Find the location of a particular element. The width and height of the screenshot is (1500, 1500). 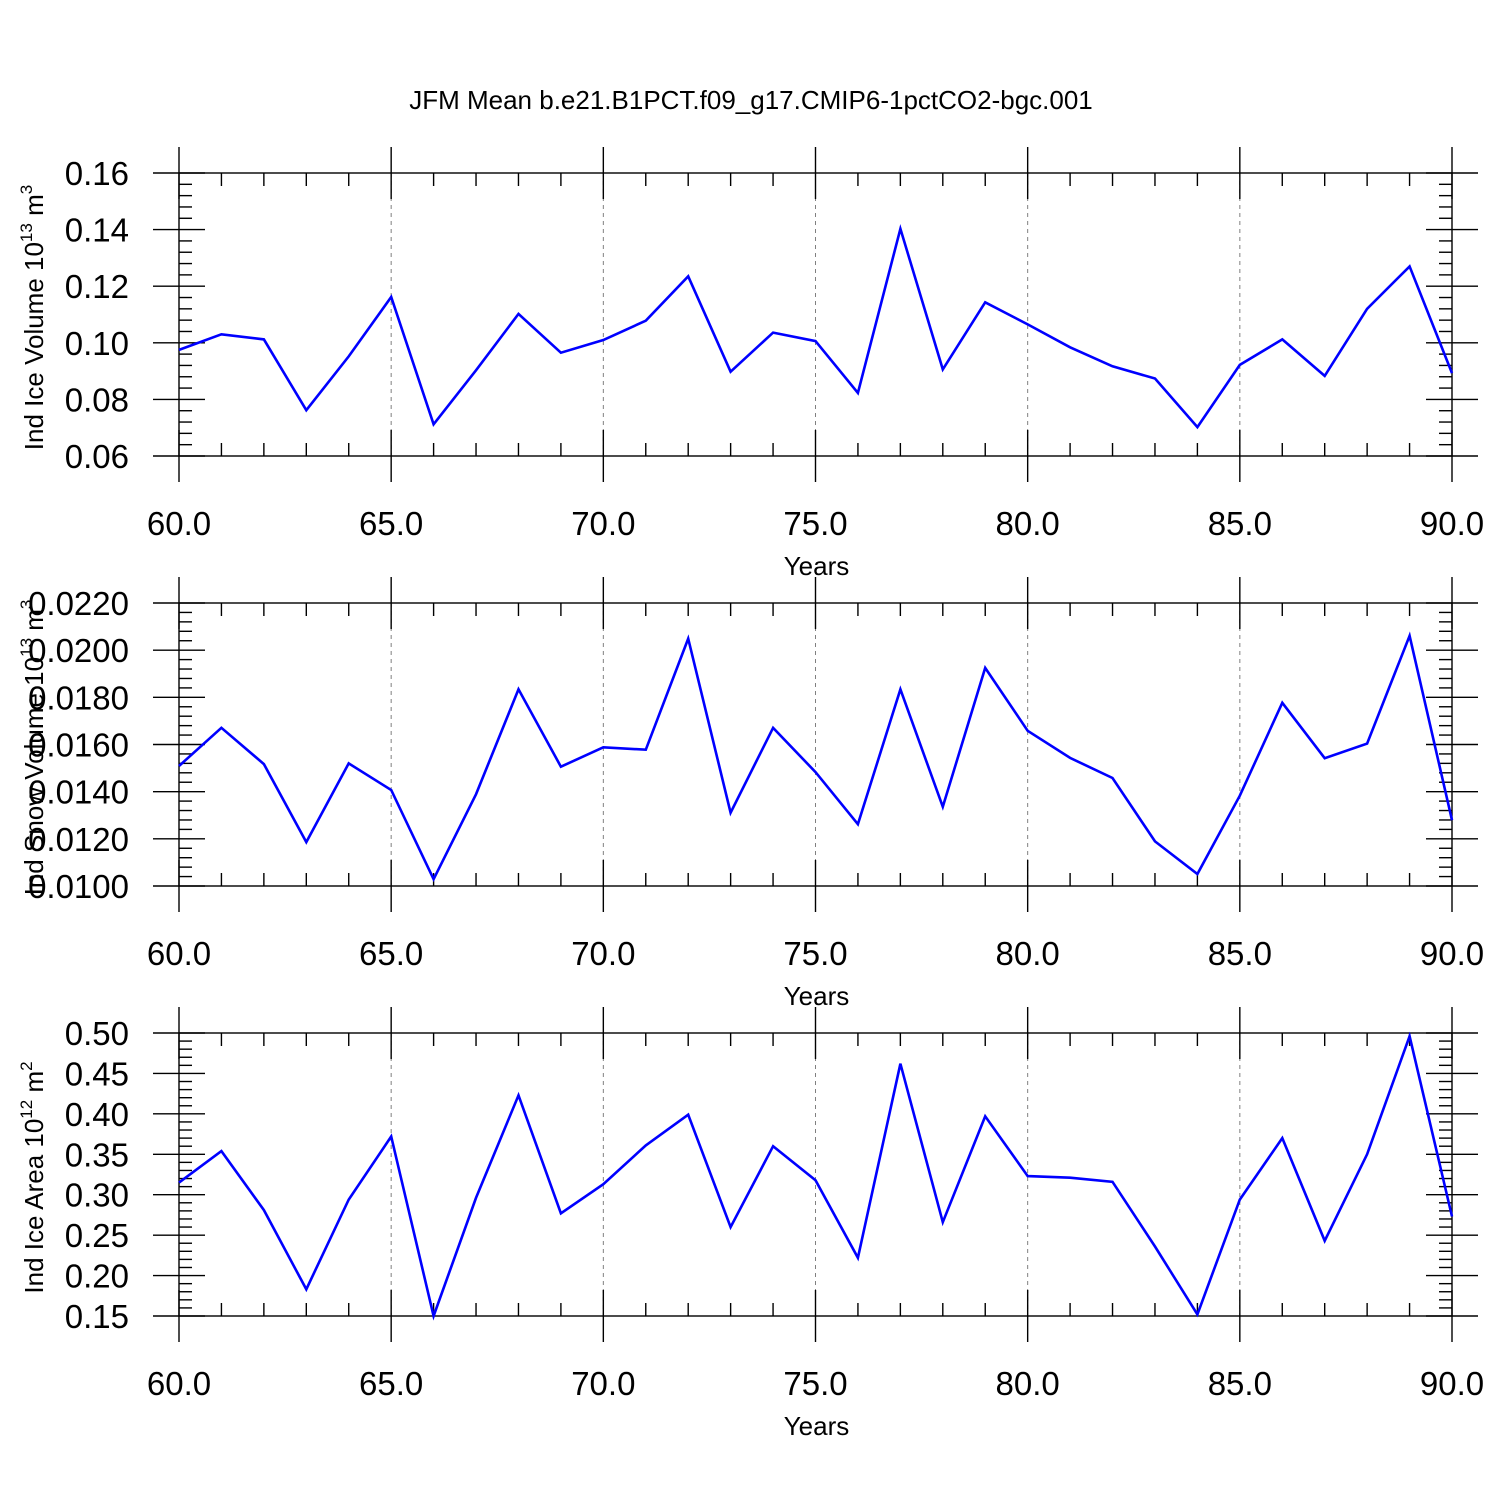

y-tick-label: 0.0140 is located at coordinates (78, 792).